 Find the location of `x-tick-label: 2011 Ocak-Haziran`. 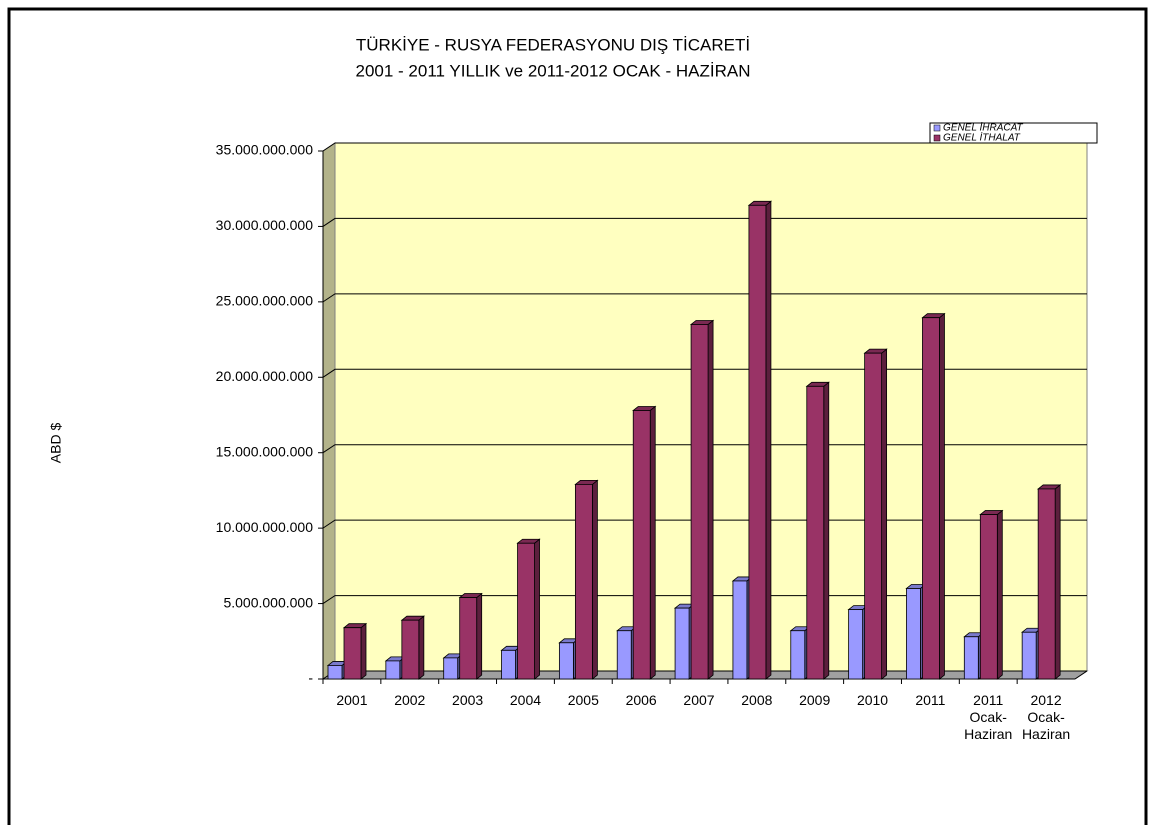

x-tick-label: 2011 Ocak-Haziran is located at coordinates (988, 717).